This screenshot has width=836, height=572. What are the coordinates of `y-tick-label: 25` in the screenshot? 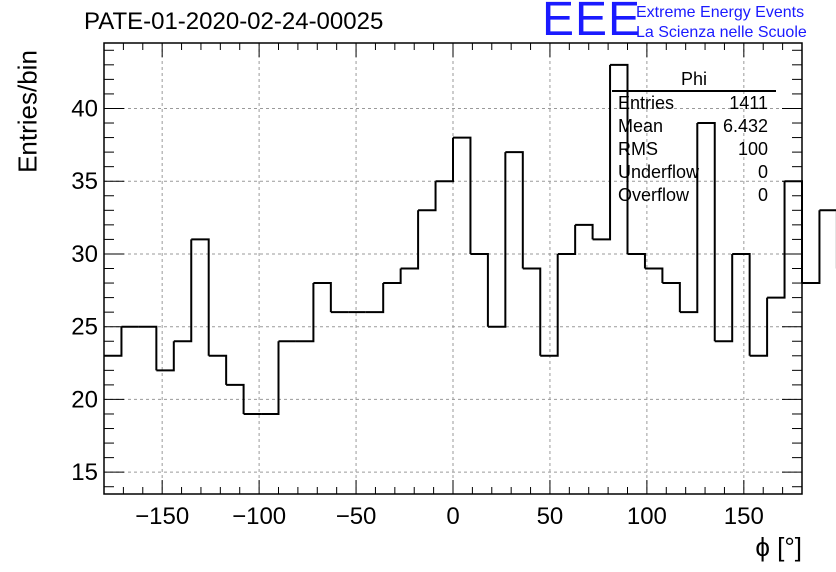 It's located at (84, 327).